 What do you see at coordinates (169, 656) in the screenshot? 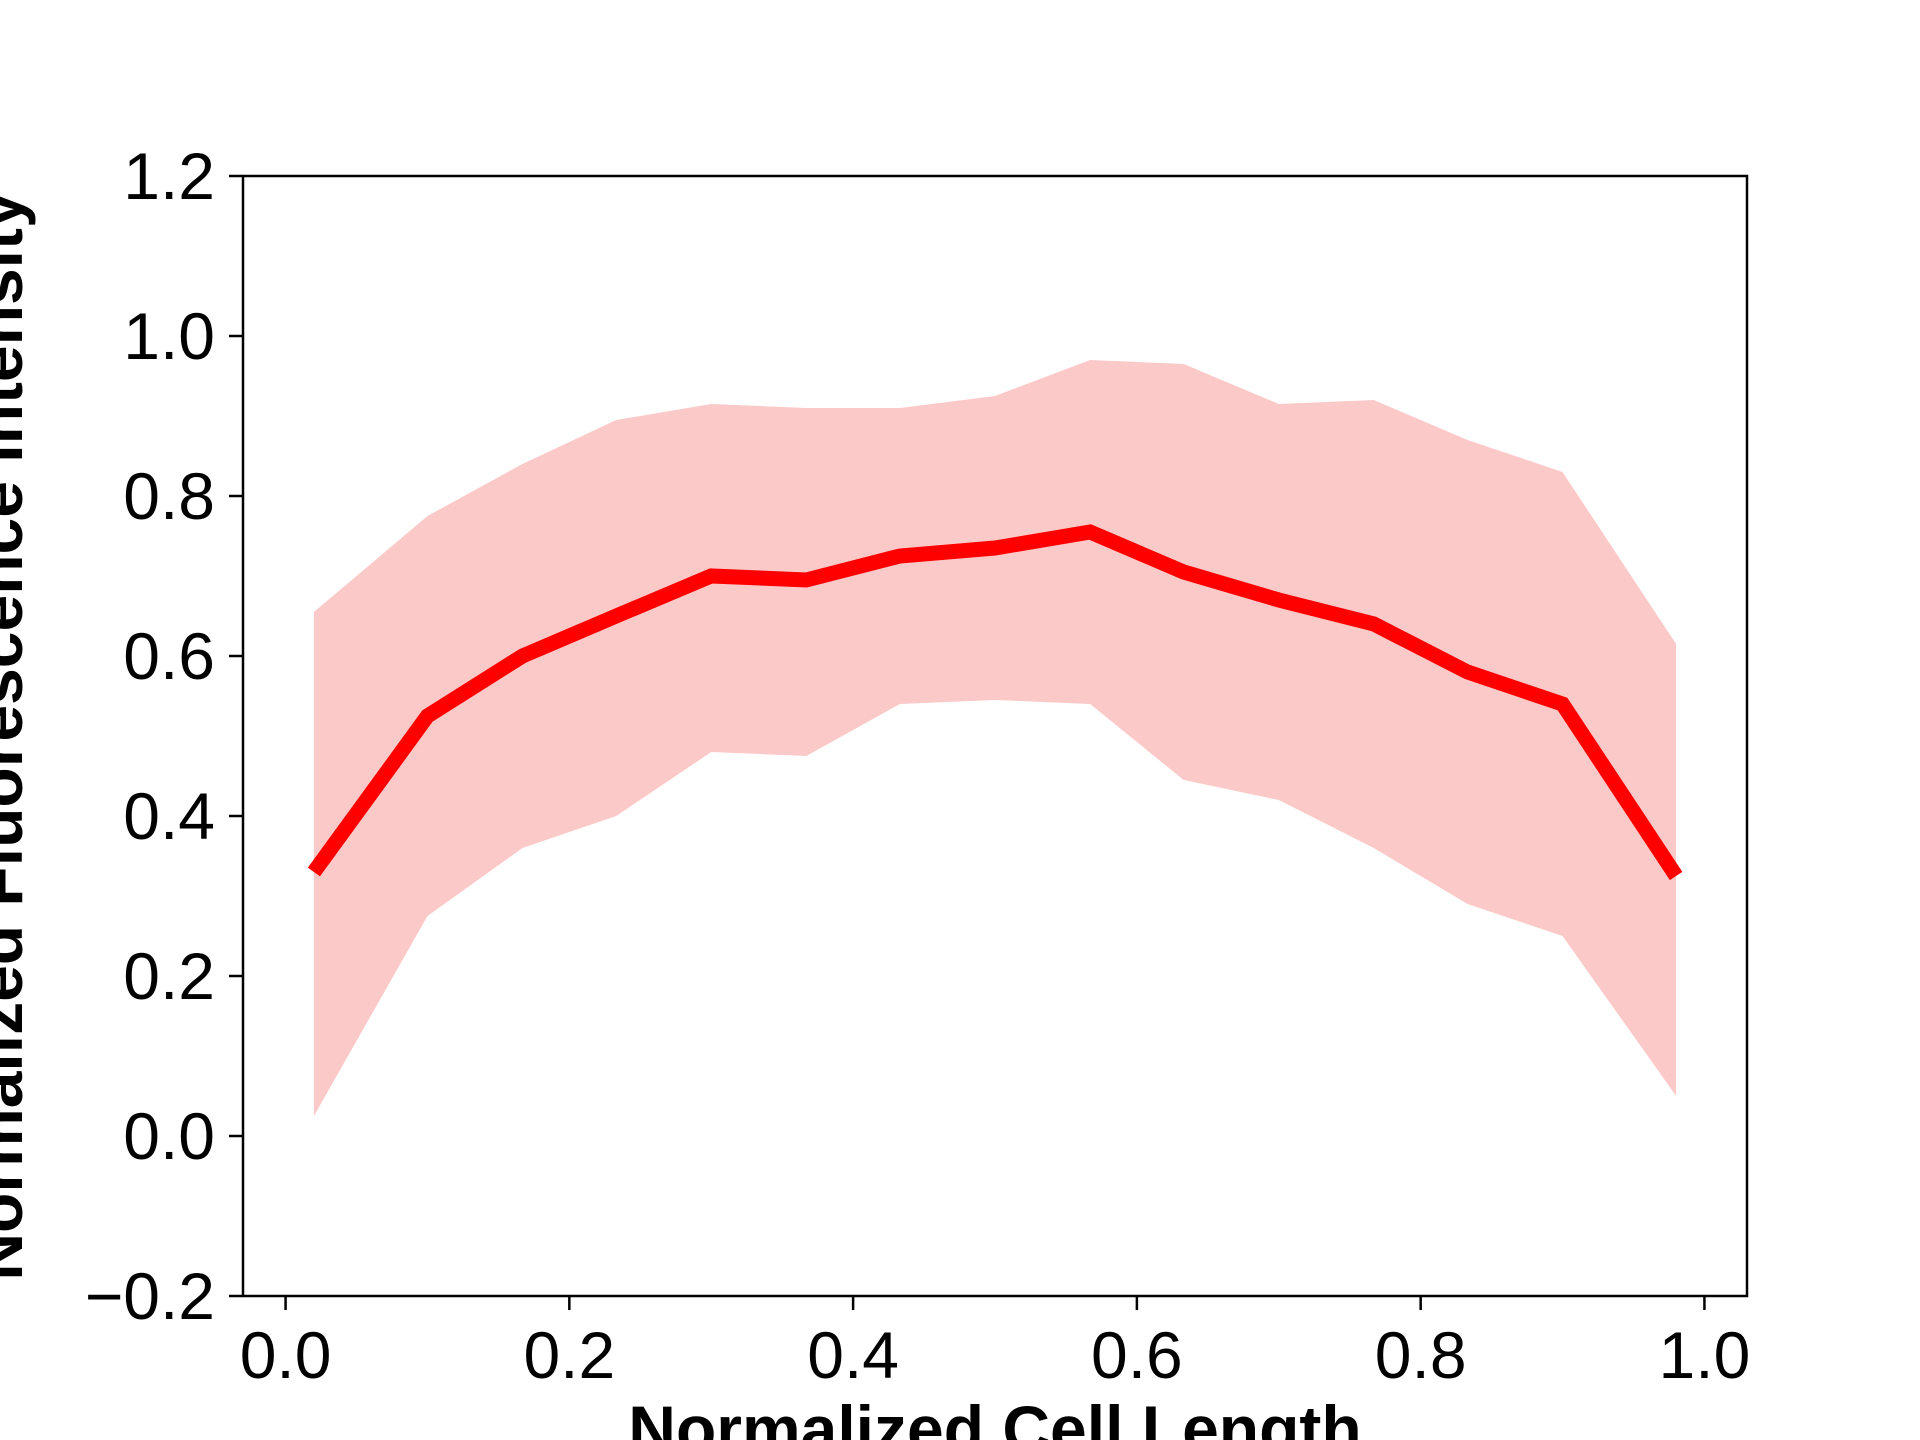
I see `y-tick-label: 0.6` at bounding box center [169, 656].